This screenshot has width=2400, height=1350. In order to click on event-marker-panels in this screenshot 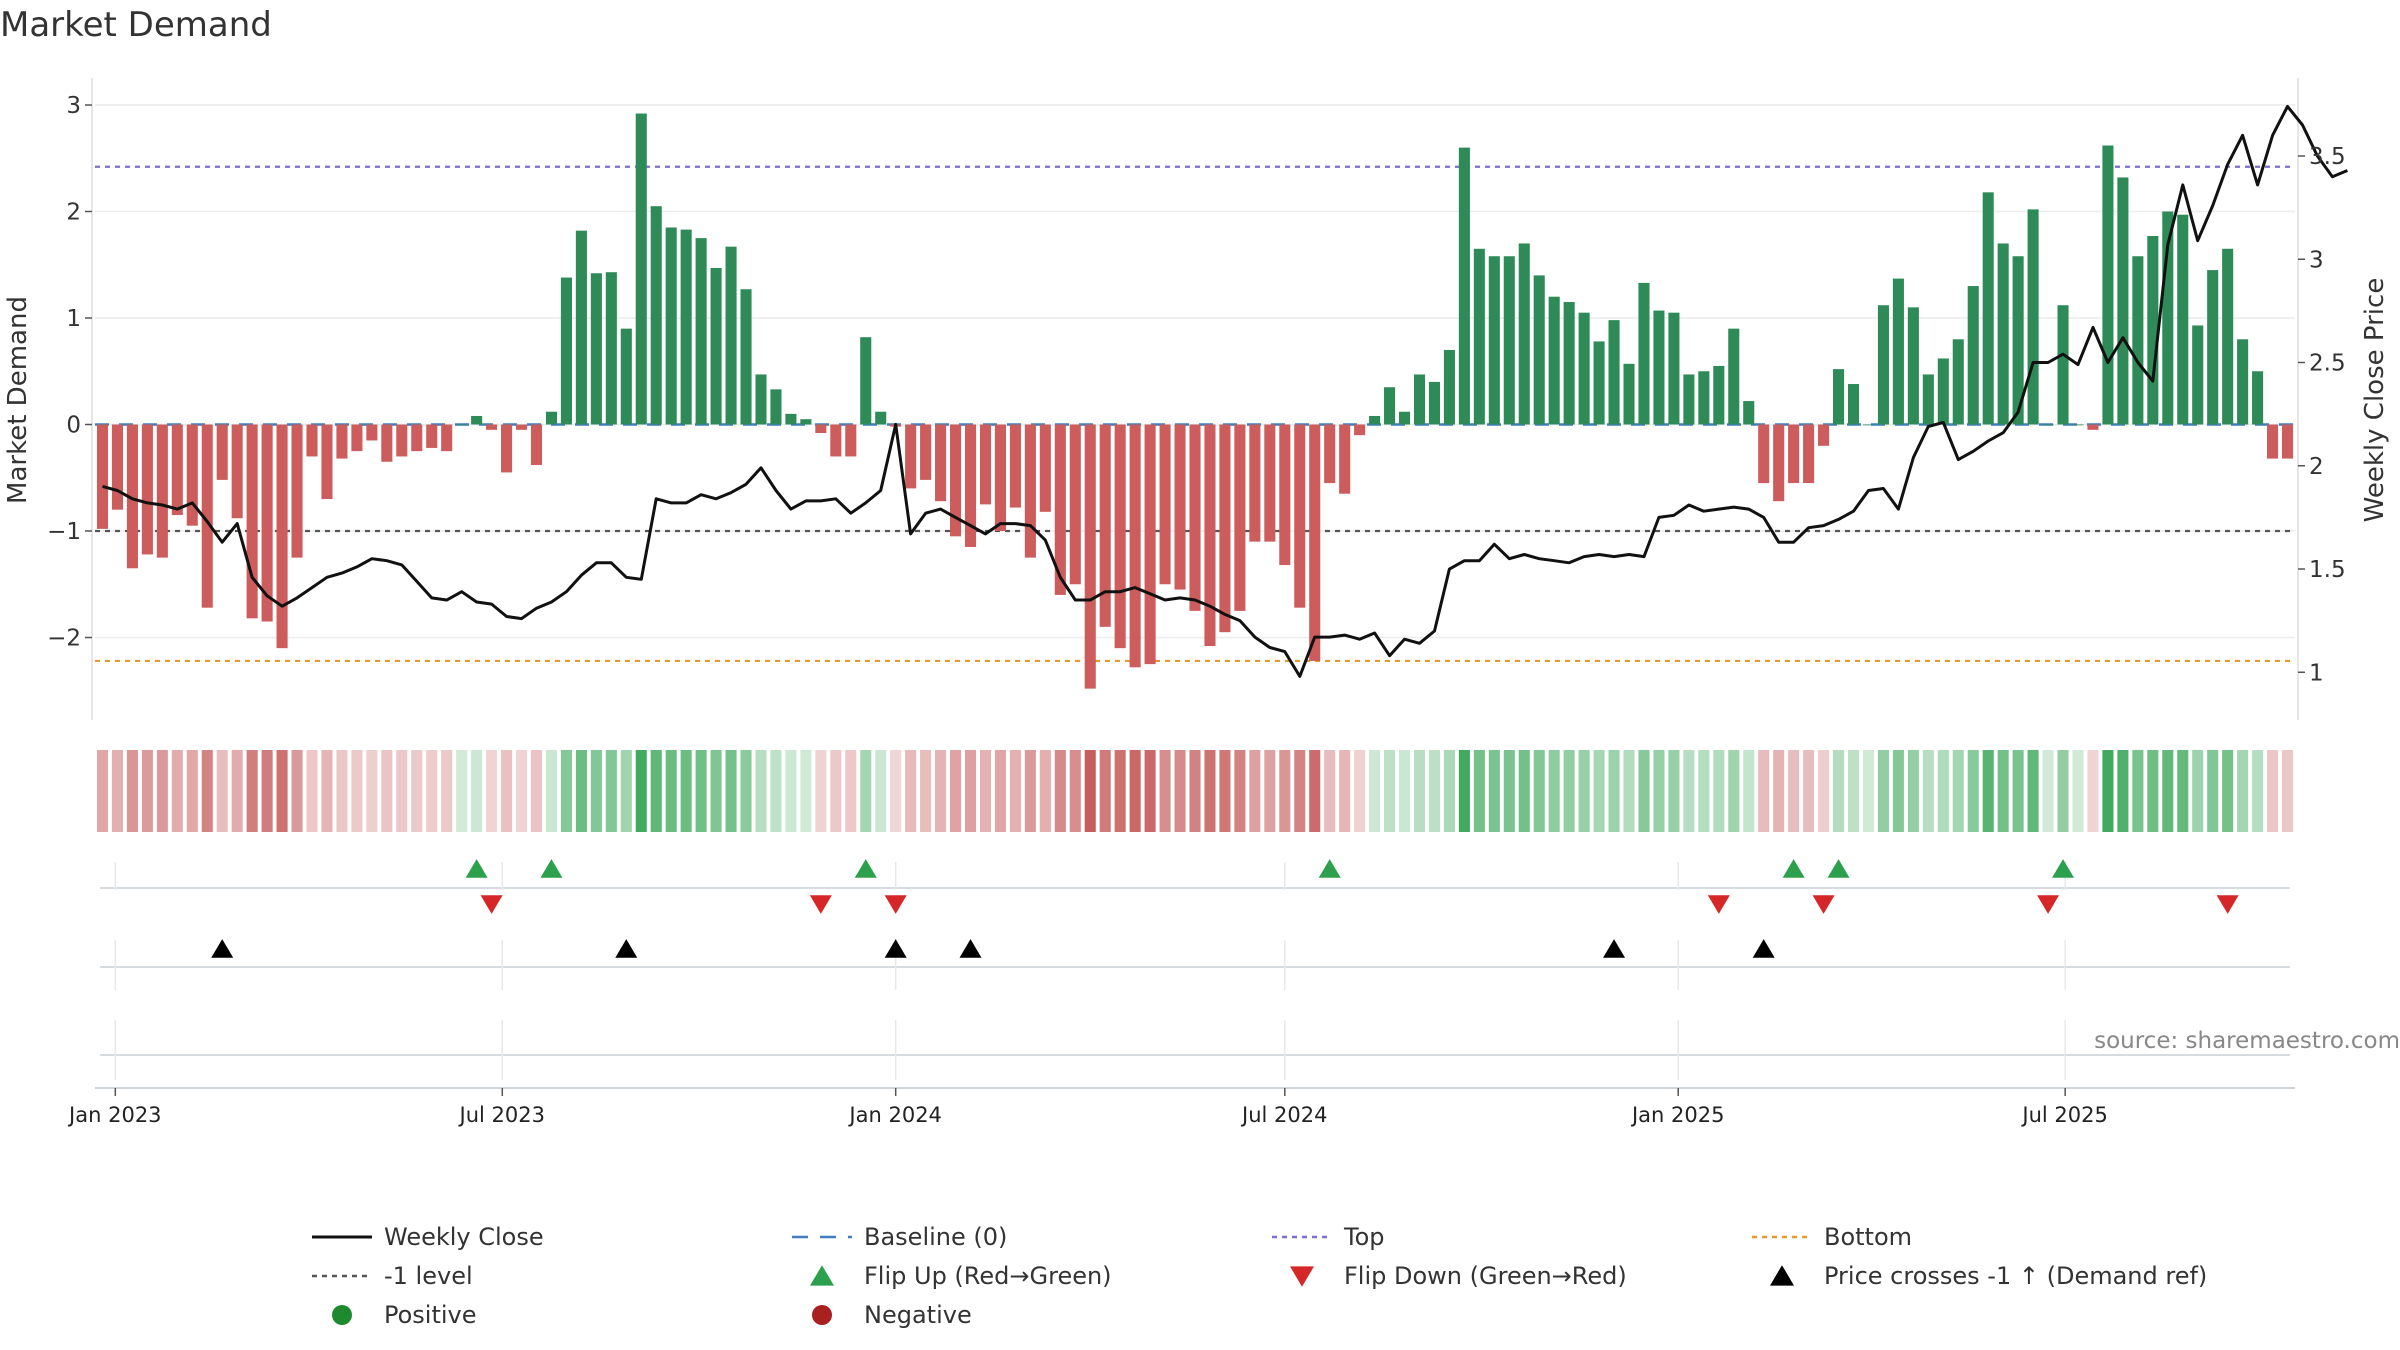, I will do `click(1195, 969)`.